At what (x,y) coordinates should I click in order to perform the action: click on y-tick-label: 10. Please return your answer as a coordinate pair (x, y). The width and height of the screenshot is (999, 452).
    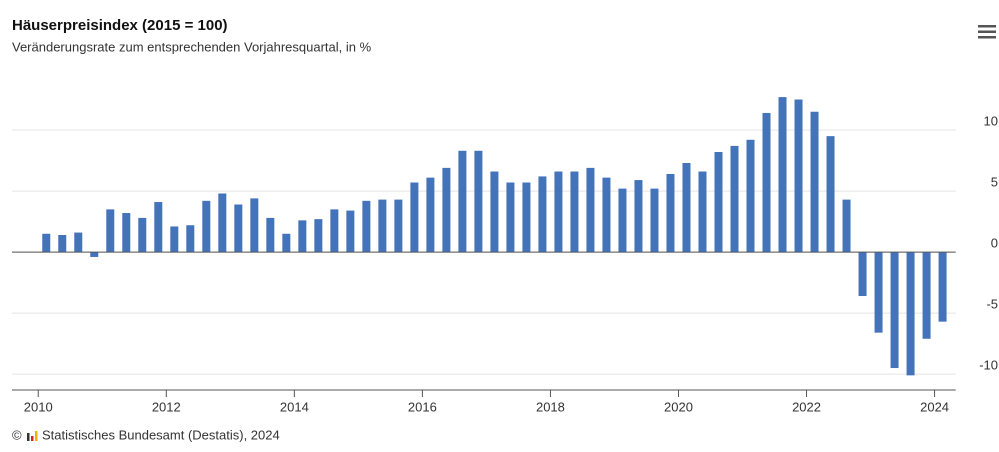
    Looking at the image, I should click on (991, 120).